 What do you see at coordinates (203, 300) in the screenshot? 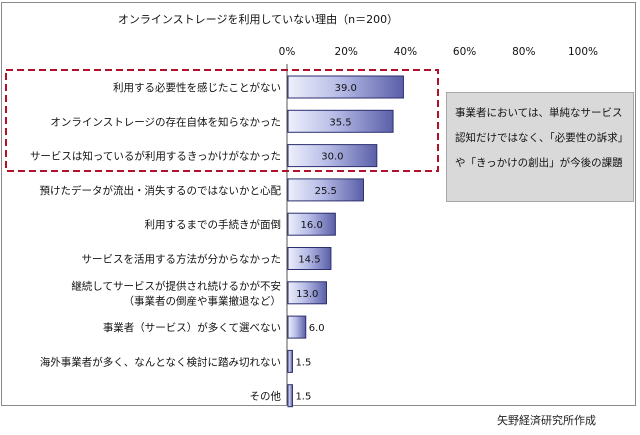
I see `category-label: （事業者の倒産や事業撤退など）` at bounding box center [203, 300].